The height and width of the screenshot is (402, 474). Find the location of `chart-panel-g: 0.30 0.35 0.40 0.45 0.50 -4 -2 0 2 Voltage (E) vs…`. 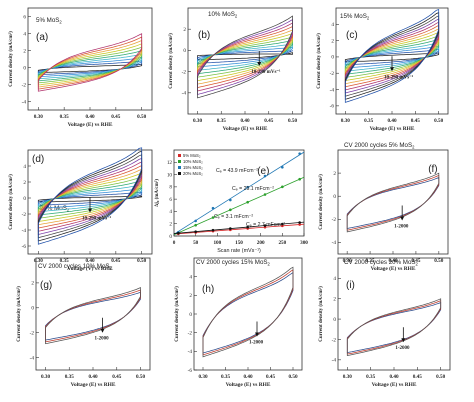

chart-panel-g: 0.30 0.35 0.40 0.45 0.50 -4 -2 0 2 Voltage (E) vs… is located at coordinates (83, 322).